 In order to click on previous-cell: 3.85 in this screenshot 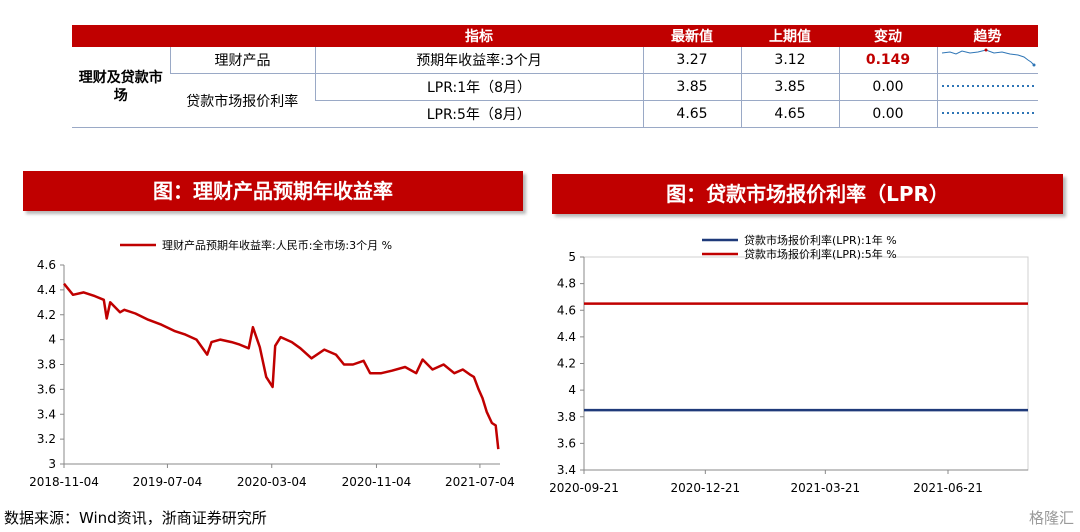, I will do `click(789, 87)`.